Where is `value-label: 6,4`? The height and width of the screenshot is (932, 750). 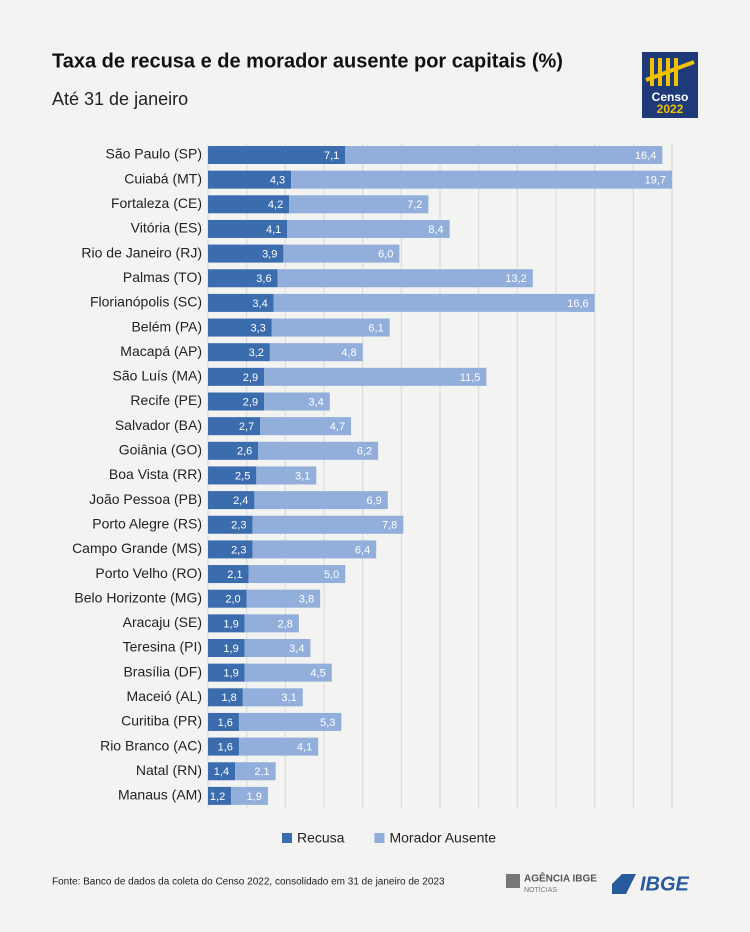 value-label: 6,4 is located at coordinates (362, 550).